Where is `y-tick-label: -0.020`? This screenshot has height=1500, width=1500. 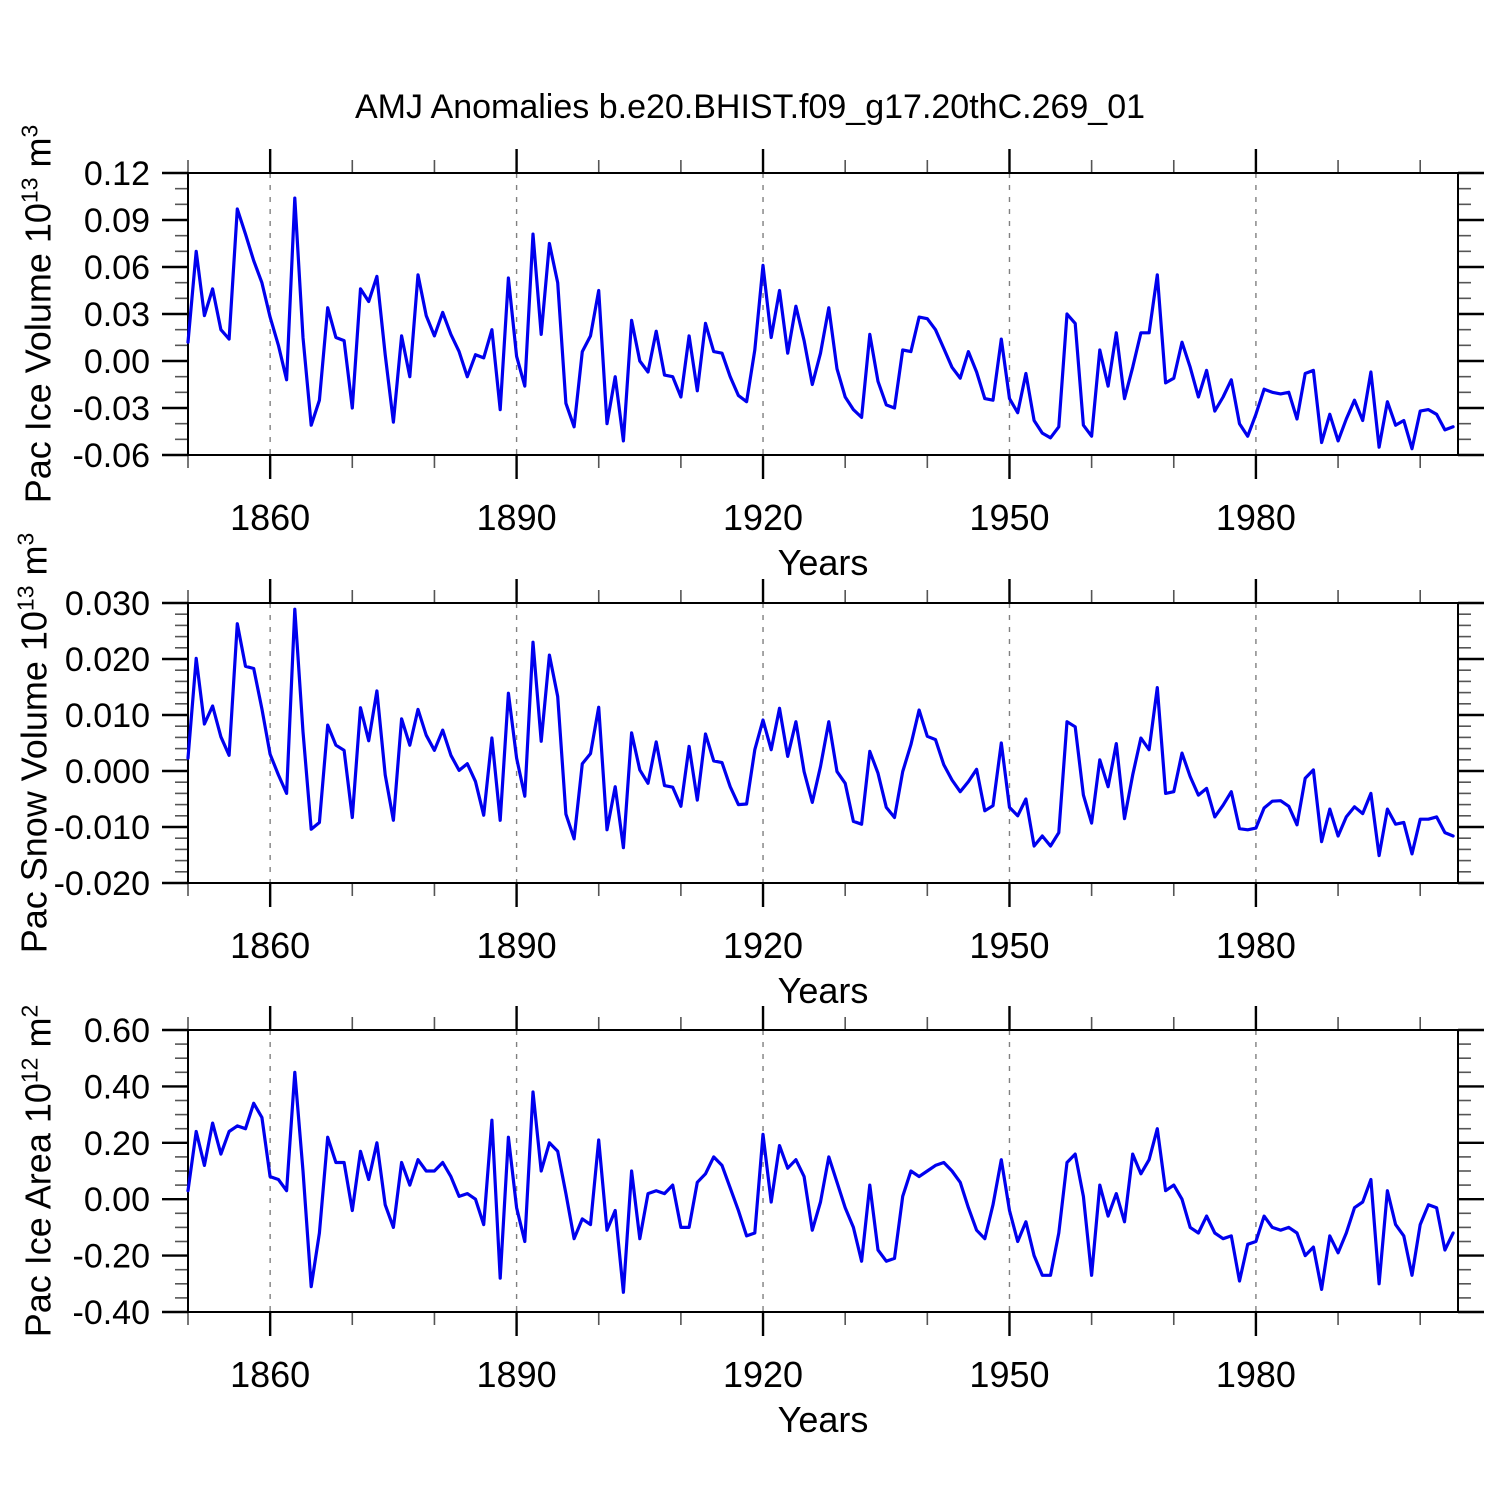 y-tick-label: -0.020 is located at coordinates (102, 884).